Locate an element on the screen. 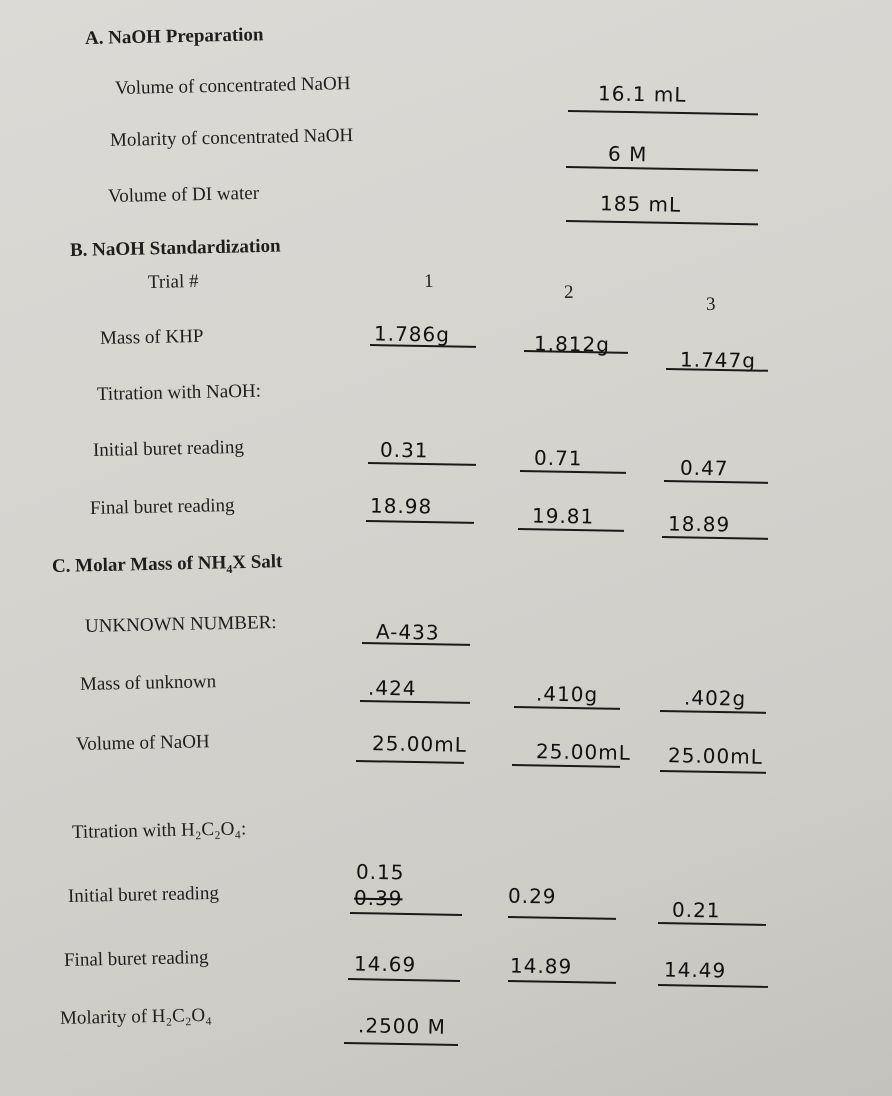 The width and height of the screenshot is (892, 1096). section-a-title: A. NaOH Preparation is located at coordinates (174, 36).